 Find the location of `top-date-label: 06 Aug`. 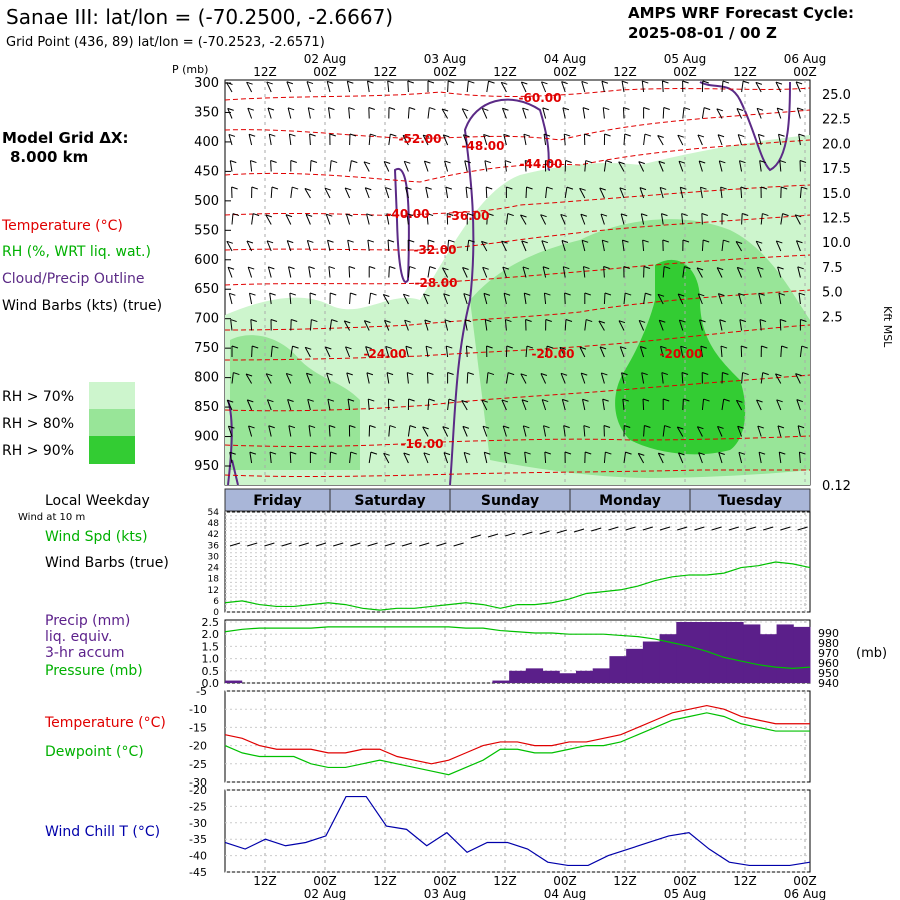

top-date-label: 06 Aug is located at coordinates (805, 59).